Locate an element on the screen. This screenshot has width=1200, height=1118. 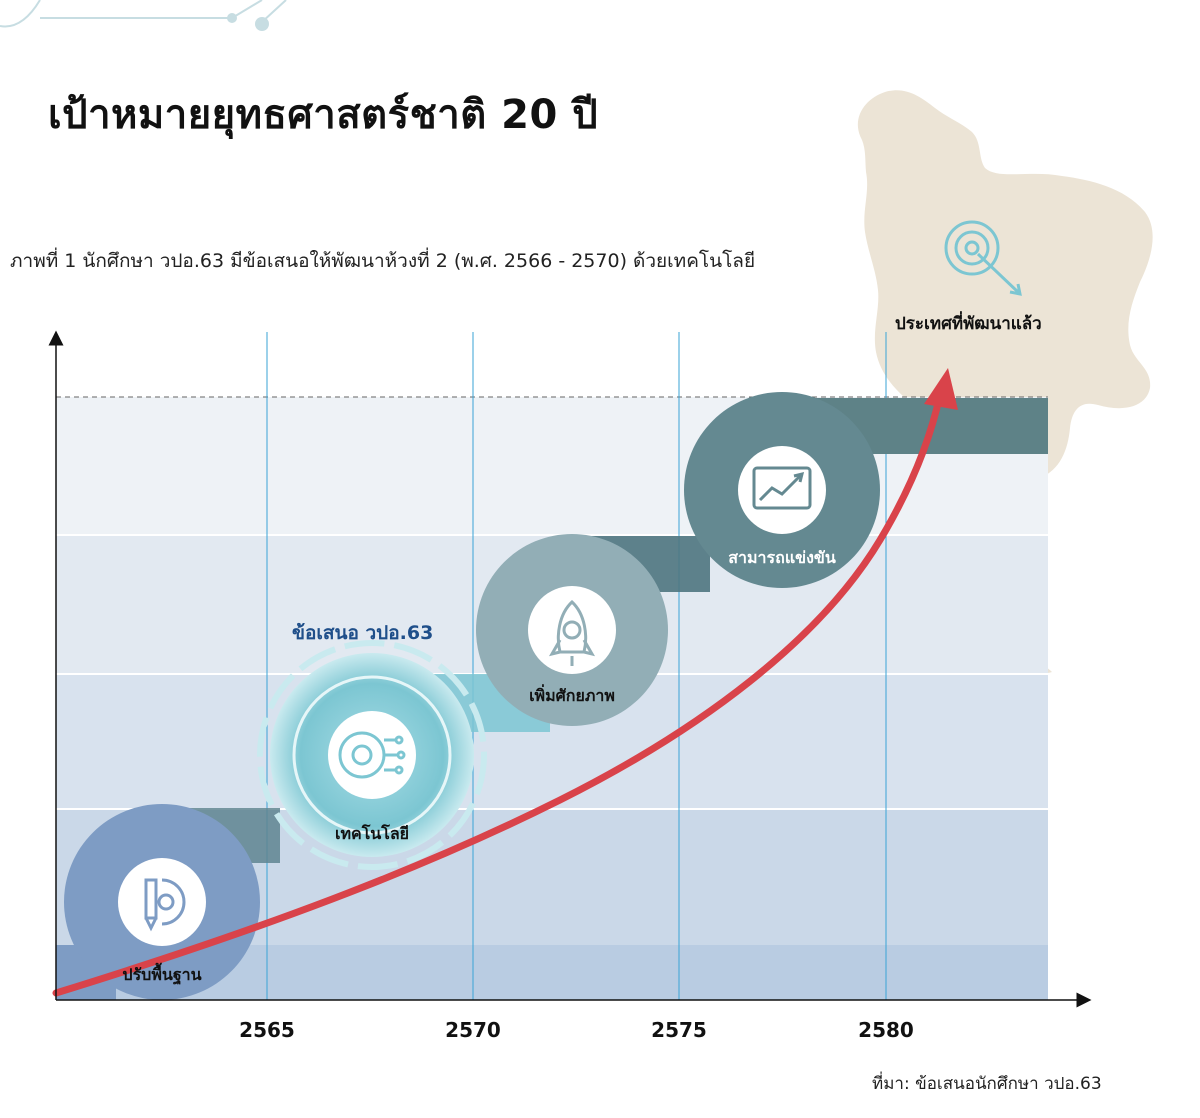
source-note: ที่มา: ข้อเสนอนักศึกษา วปอ.63 is located at coordinates (987, 1084).